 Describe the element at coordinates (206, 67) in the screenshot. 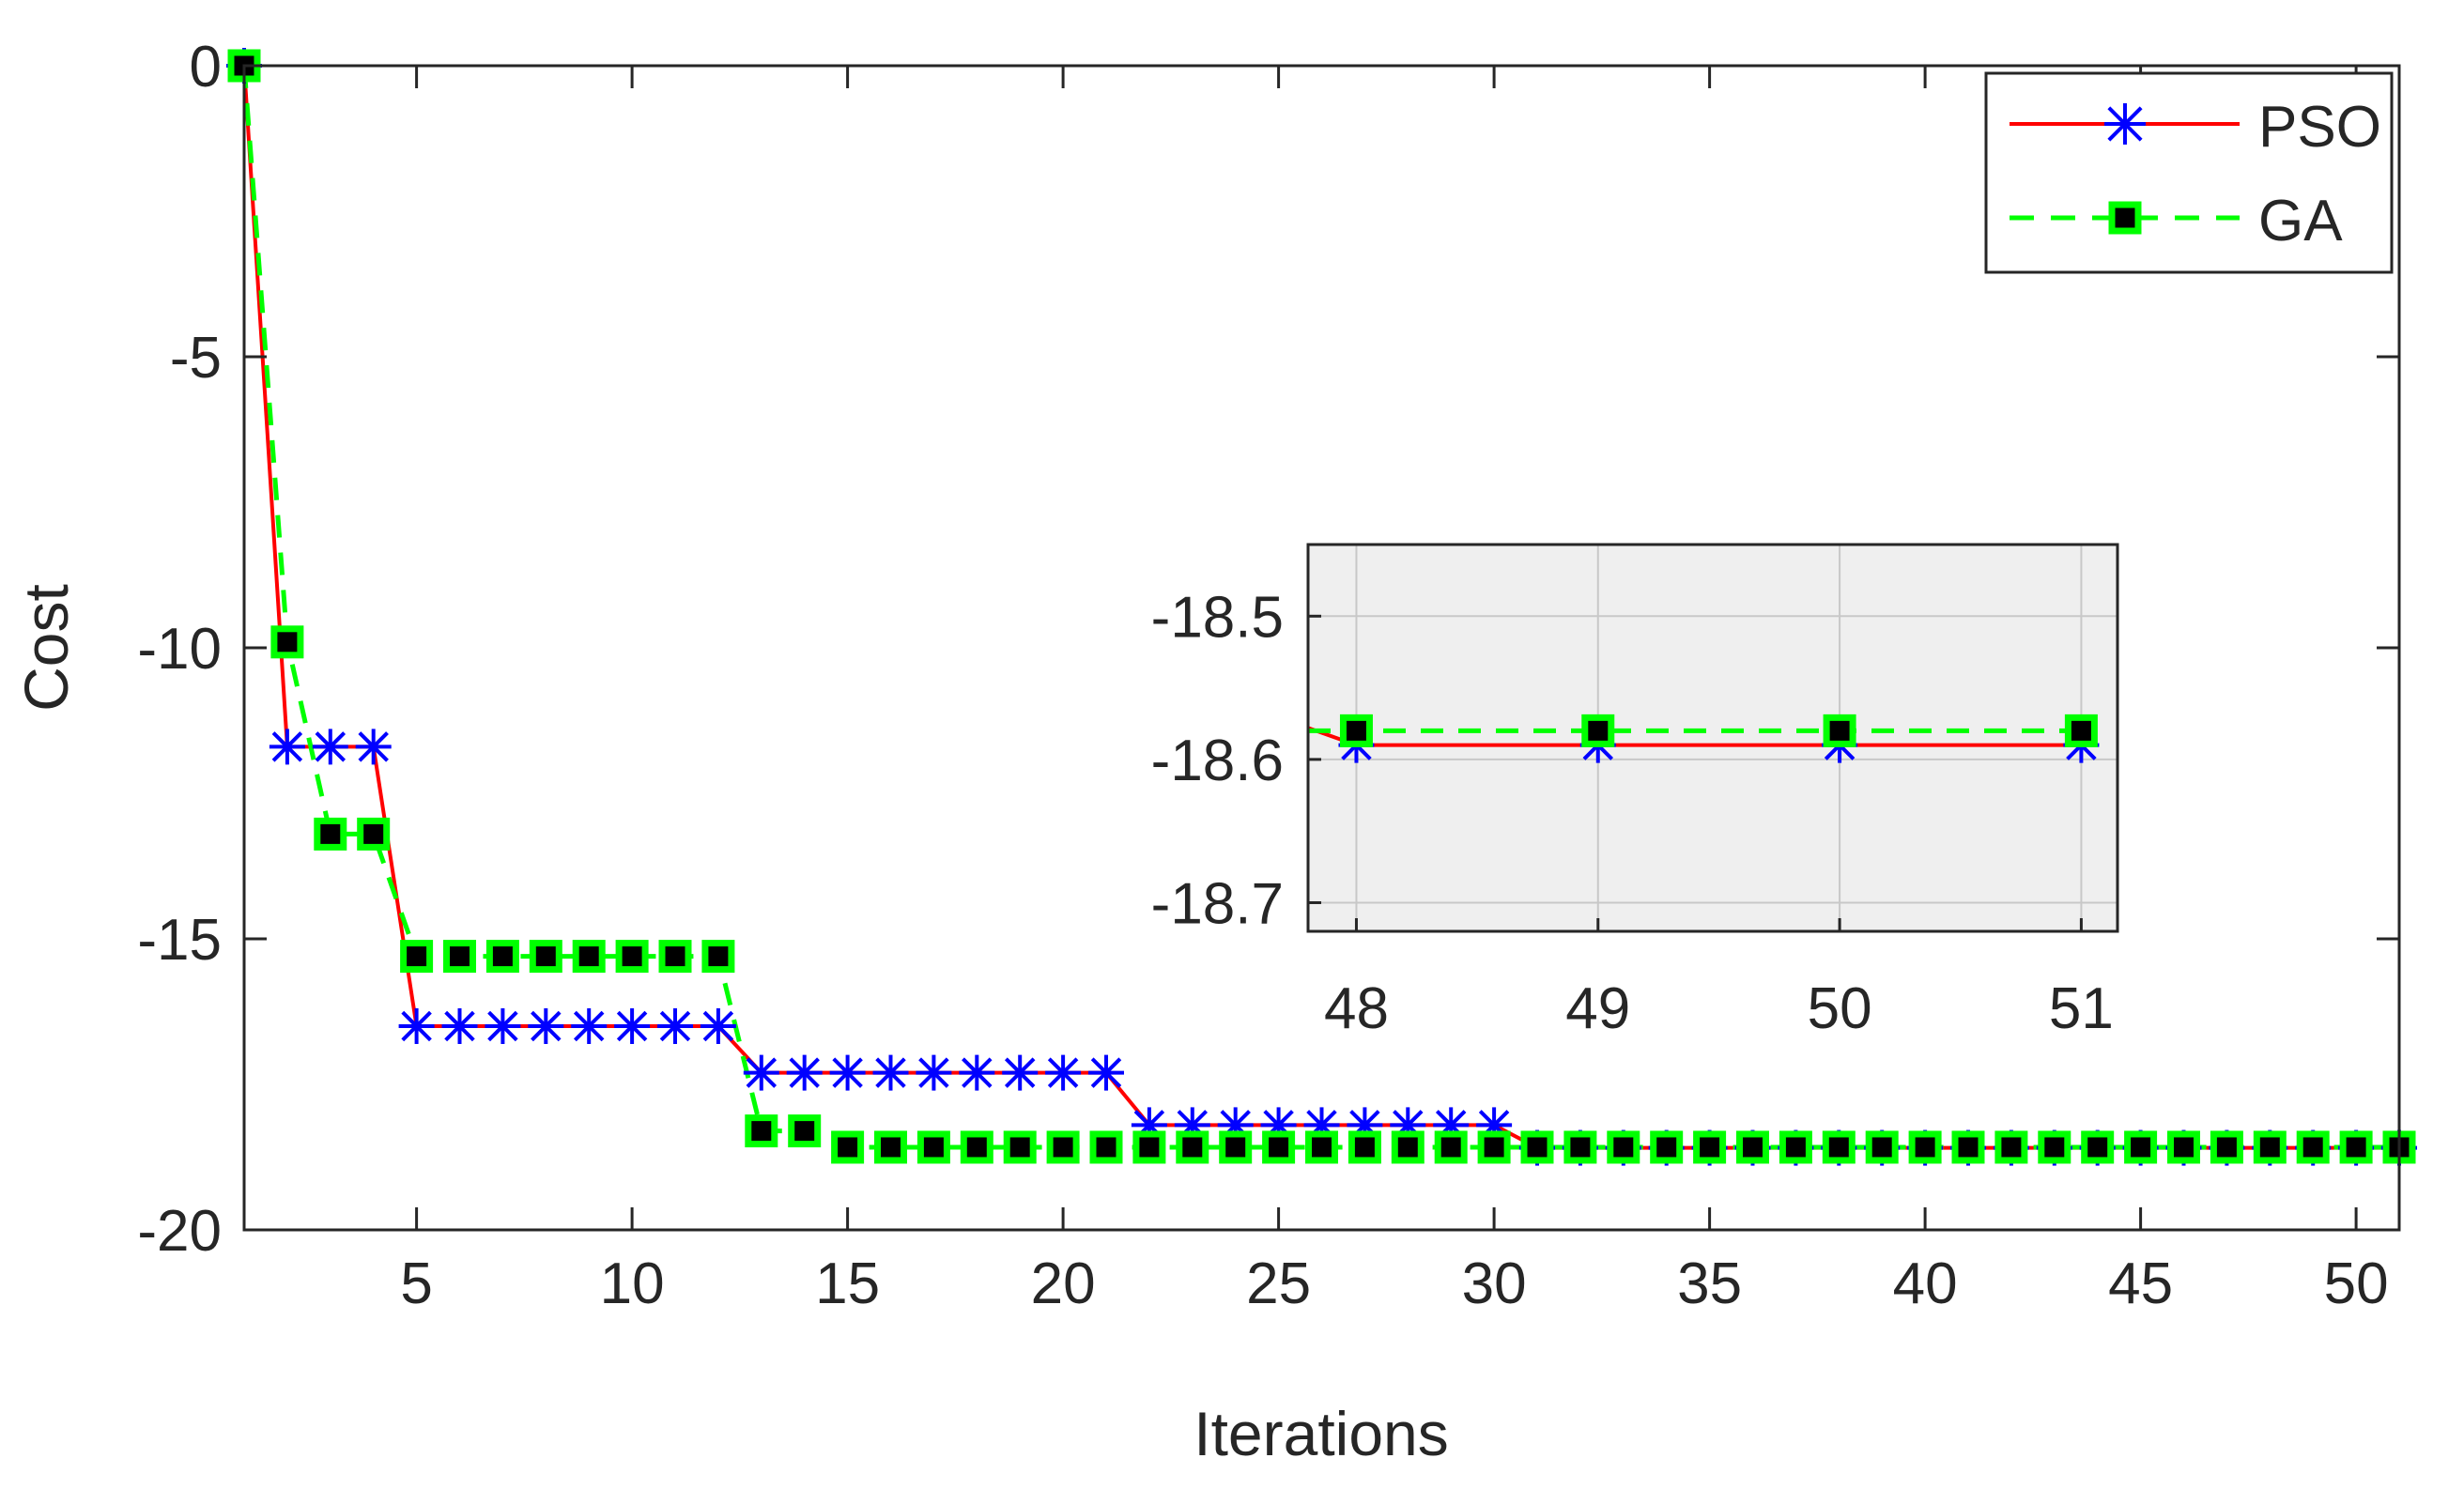

I see `y-tick-label: 0` at that location.